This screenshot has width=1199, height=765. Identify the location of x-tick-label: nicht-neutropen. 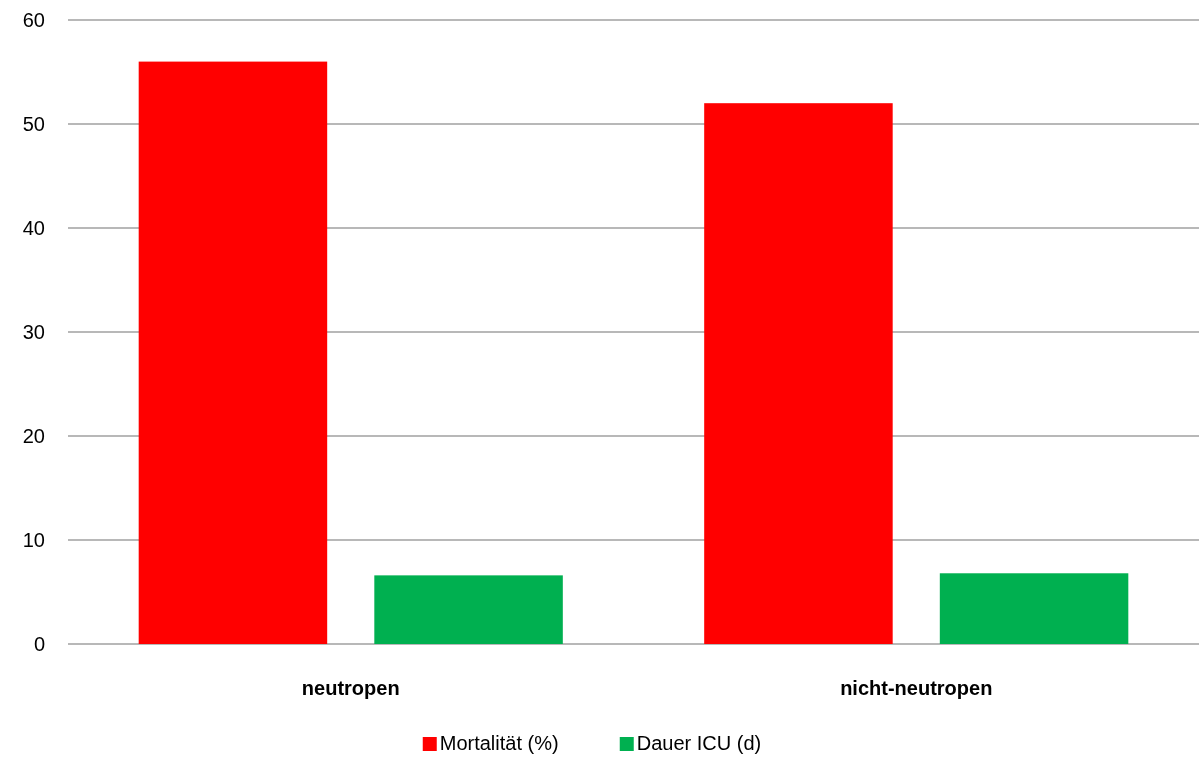
(916, 688).